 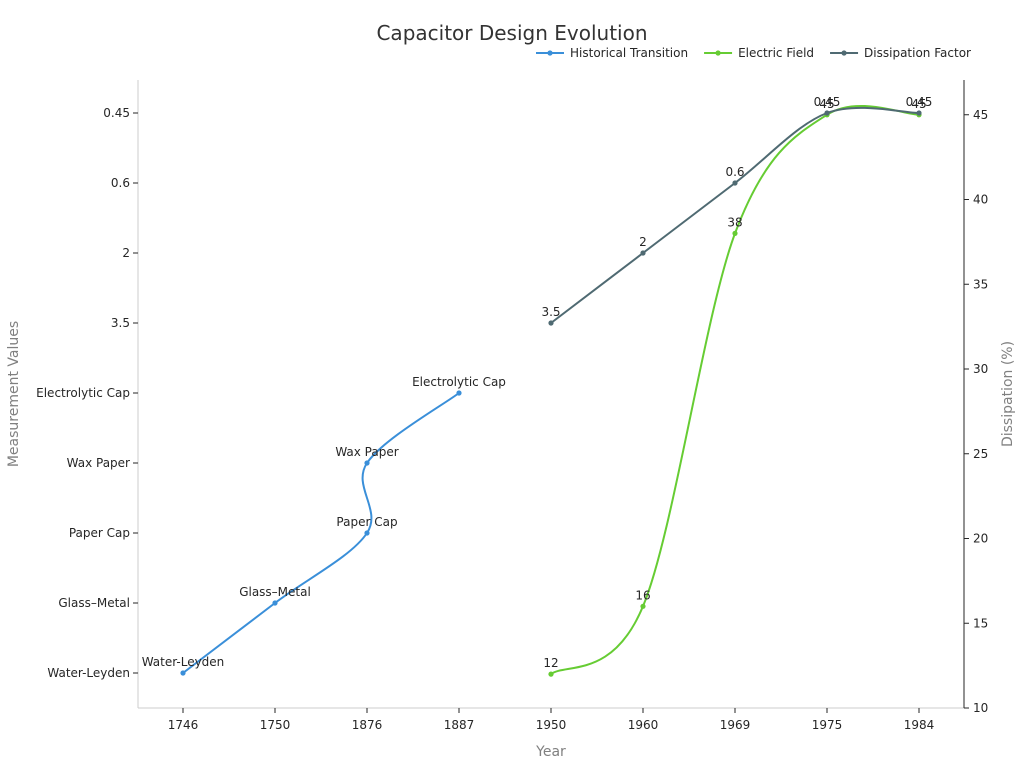 I want to click on right-tick-label: 45, so click(x=980, y=115).